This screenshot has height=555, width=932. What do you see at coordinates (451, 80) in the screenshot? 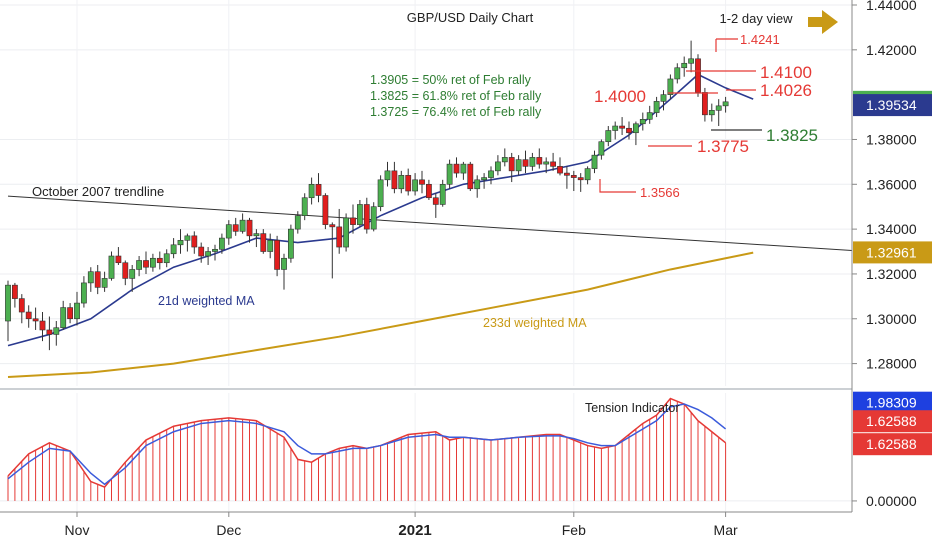
I see `fib-note-1: 1.3905 = 50% ret of Feb rally` at bounding box center [451, 80].